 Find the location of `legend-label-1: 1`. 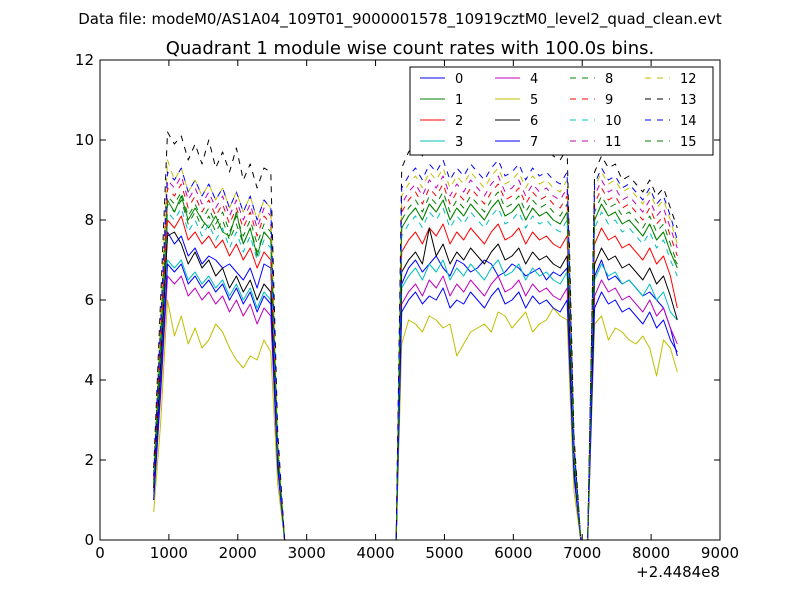

legend-label-1: 1 is located at coordinates (459, 100).